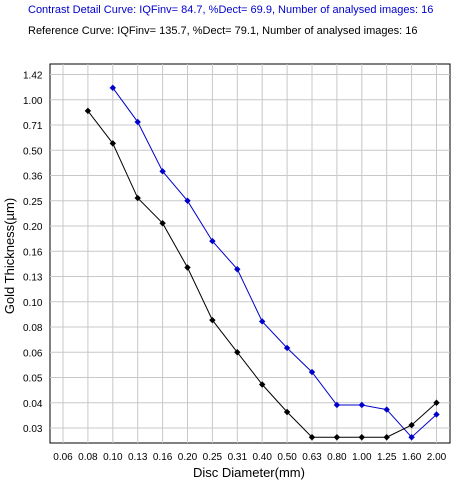 Image resolution: width=460 pixels, height=488 pixels. I want to click on x-tick-label: 2.00, so click(437, 457).